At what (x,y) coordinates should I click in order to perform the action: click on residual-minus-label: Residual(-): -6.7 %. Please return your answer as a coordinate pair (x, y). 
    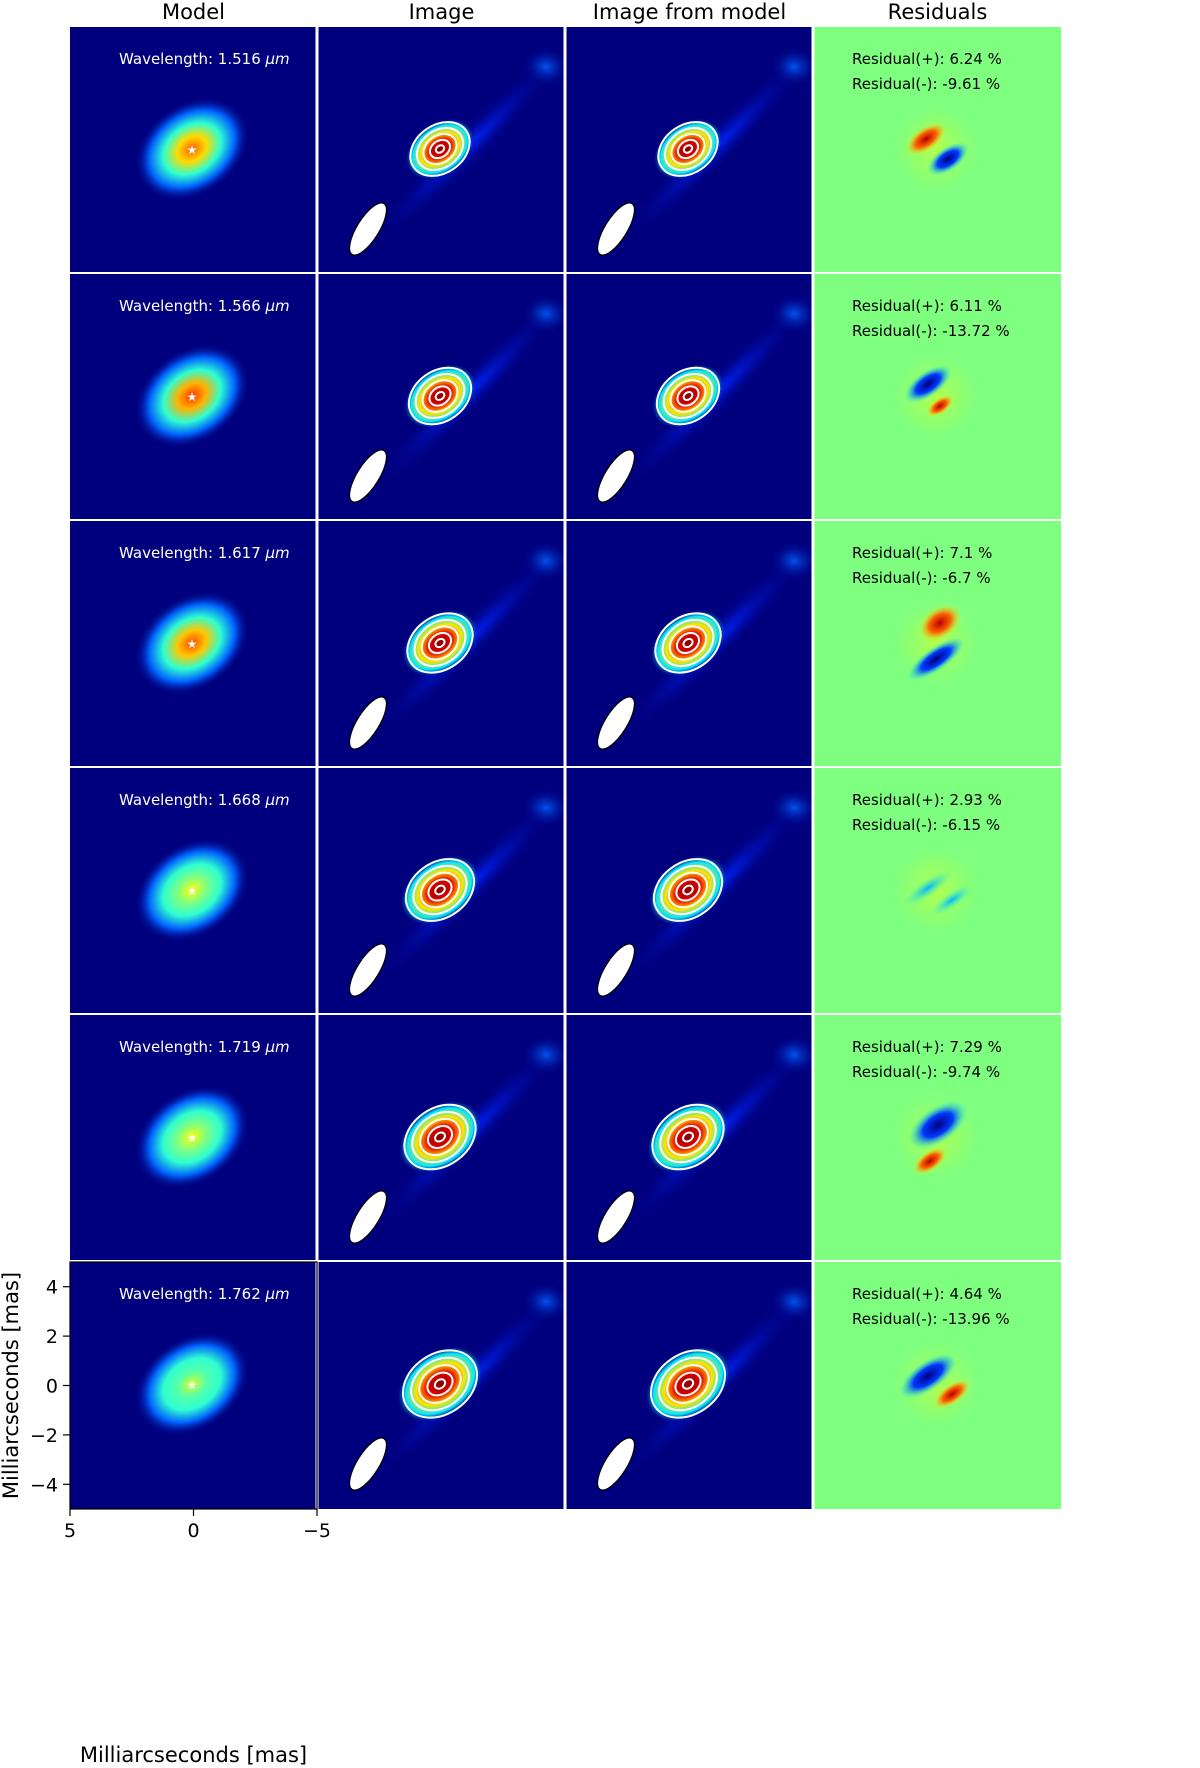
    Looking at the image, I should click on (921, 578).